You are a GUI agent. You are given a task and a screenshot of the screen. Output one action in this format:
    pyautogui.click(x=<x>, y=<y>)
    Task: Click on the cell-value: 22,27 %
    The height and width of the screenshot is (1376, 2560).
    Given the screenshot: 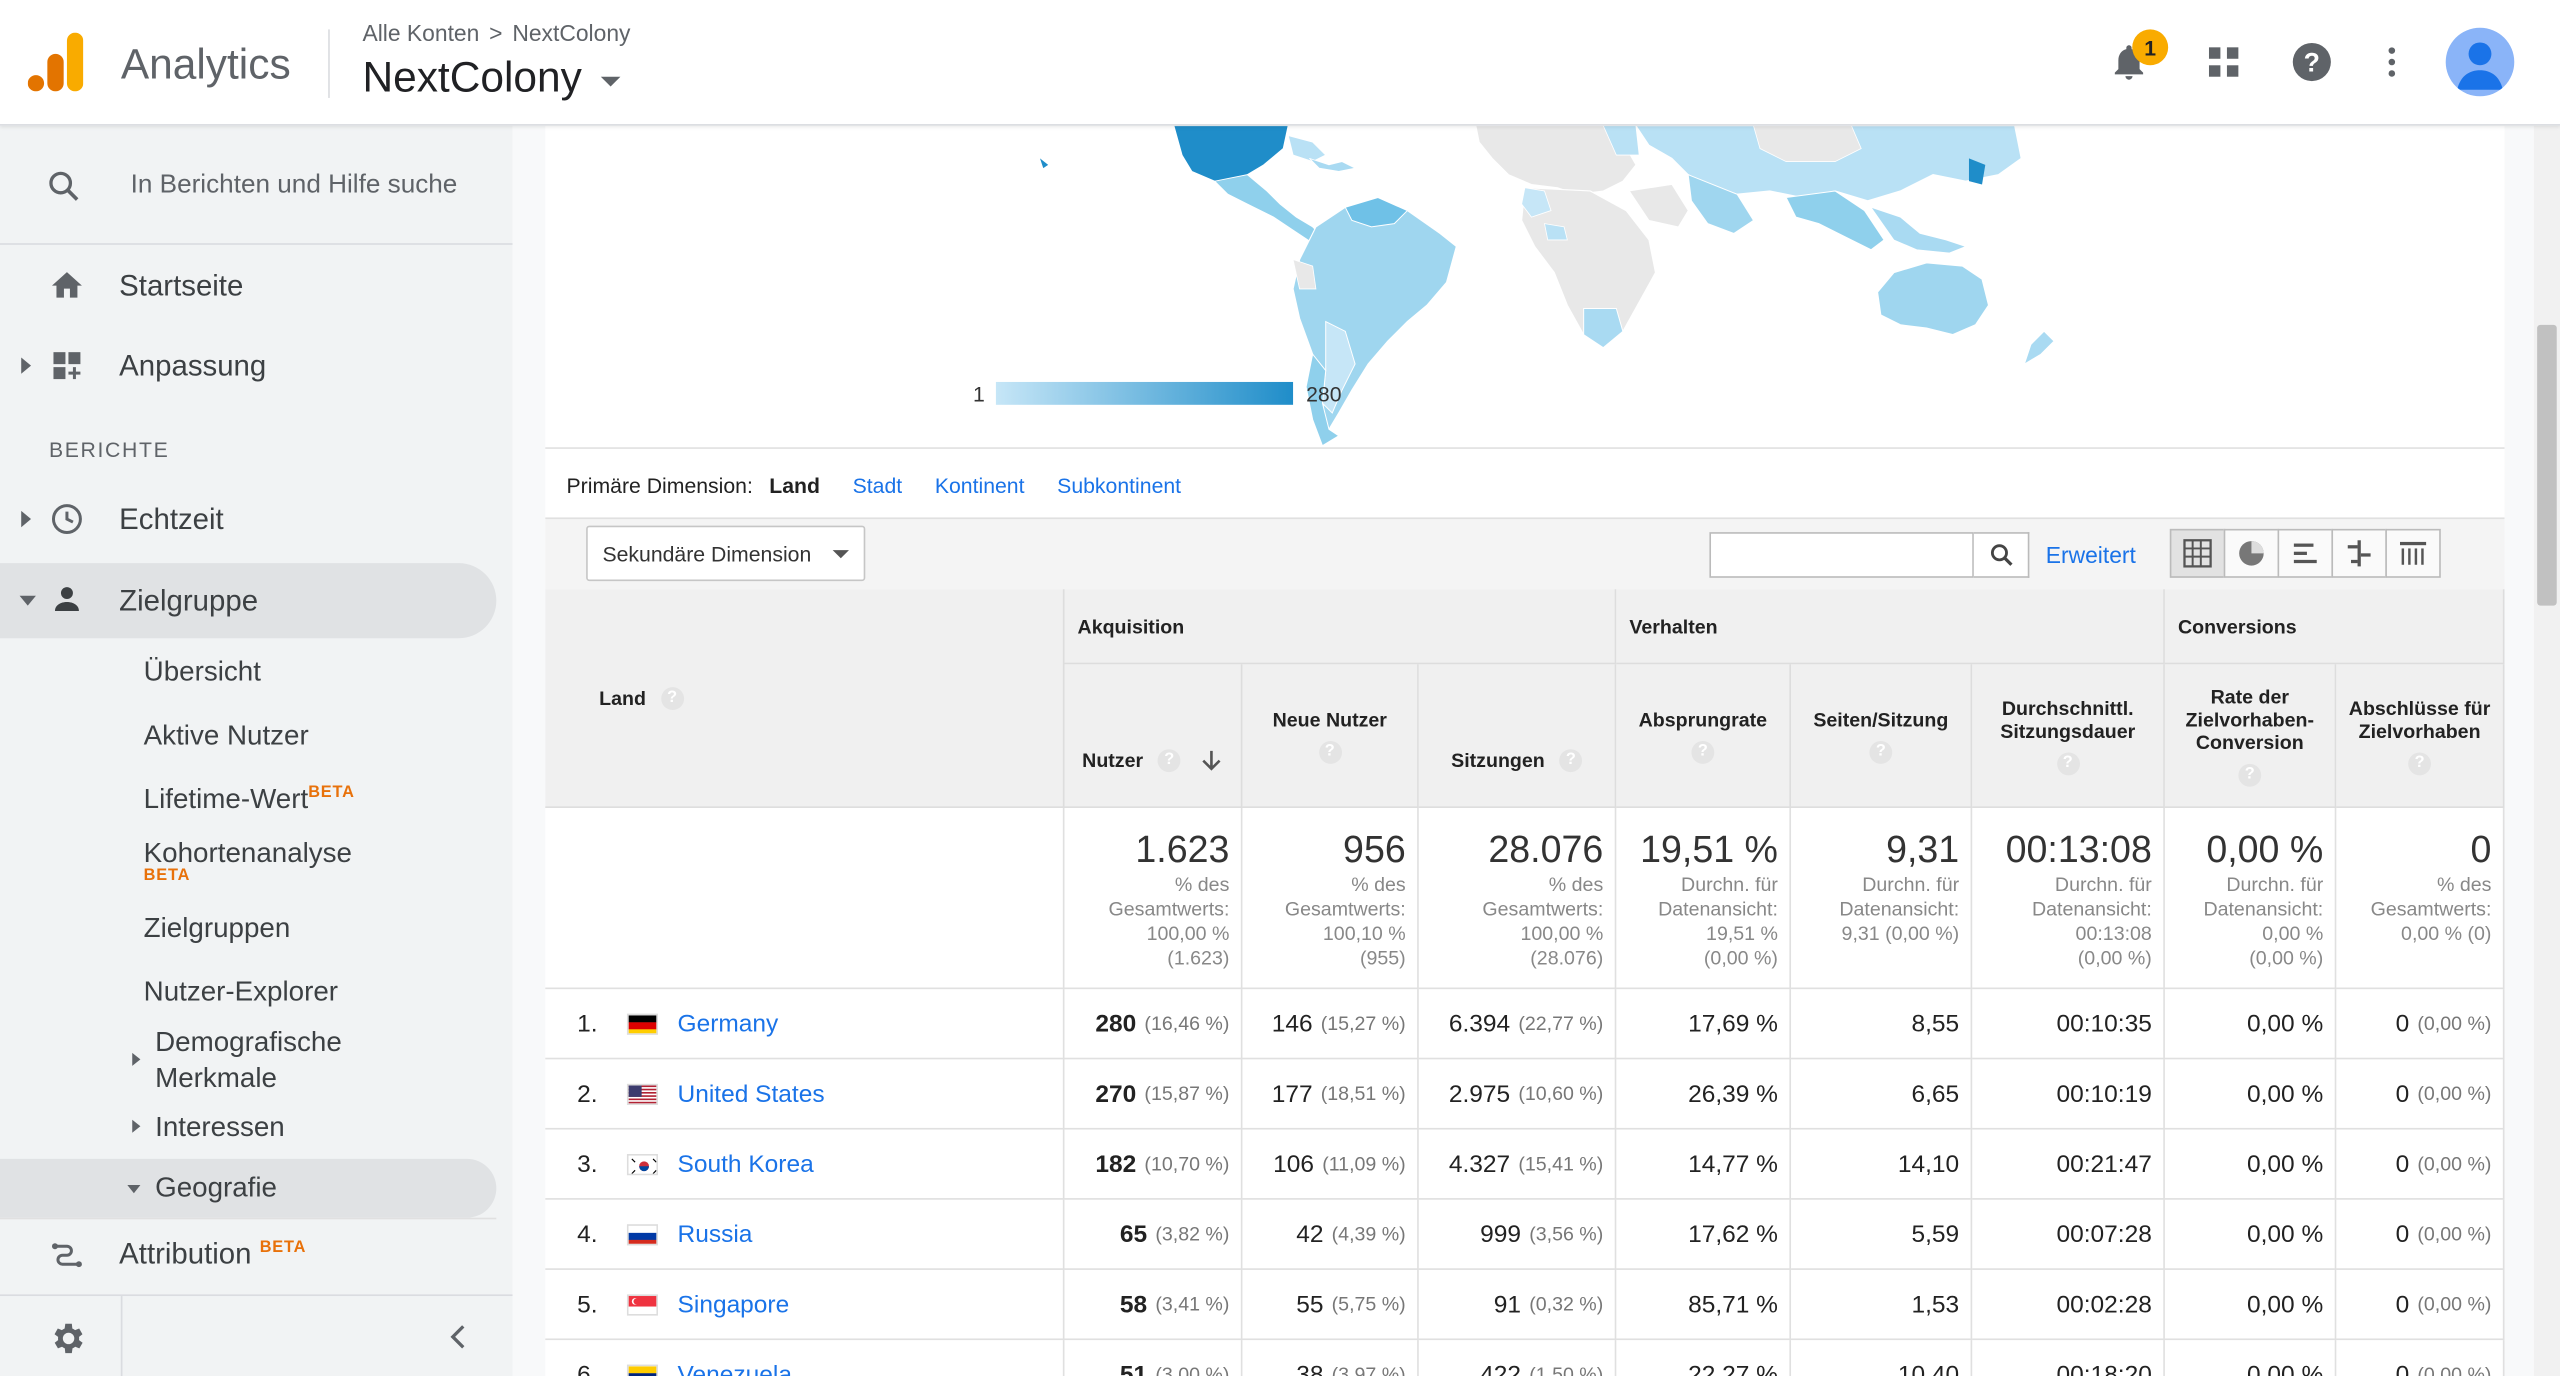 What is the action you would take?
    pyautogui.click(x=1733, y=1368)
    